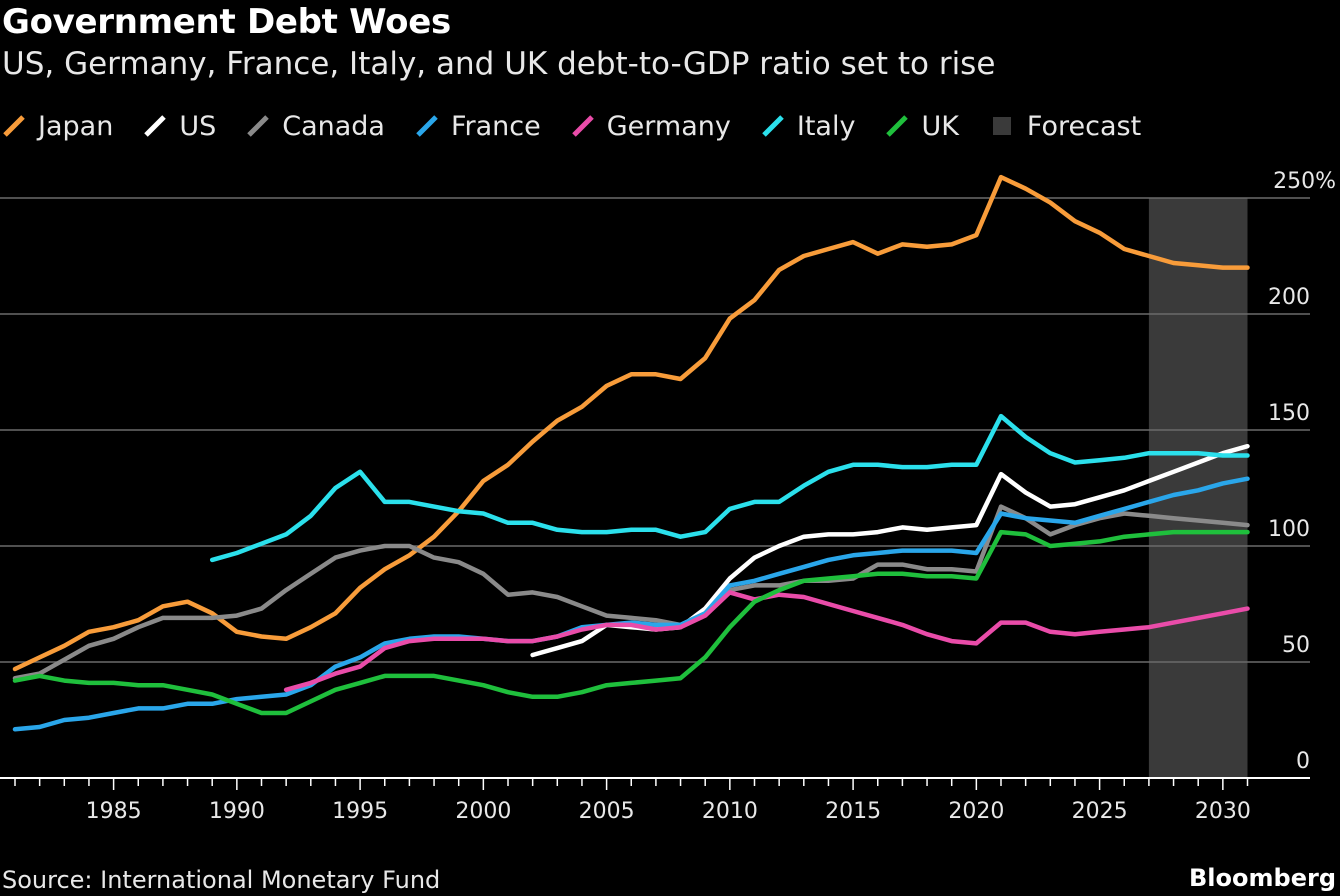 The height and width of the screenshot is (896, 1340). What do you see at coordinates (1304, 181) in the screenshot?
I see `y-tick-label: 250%` at bounding box center [1304, 181].